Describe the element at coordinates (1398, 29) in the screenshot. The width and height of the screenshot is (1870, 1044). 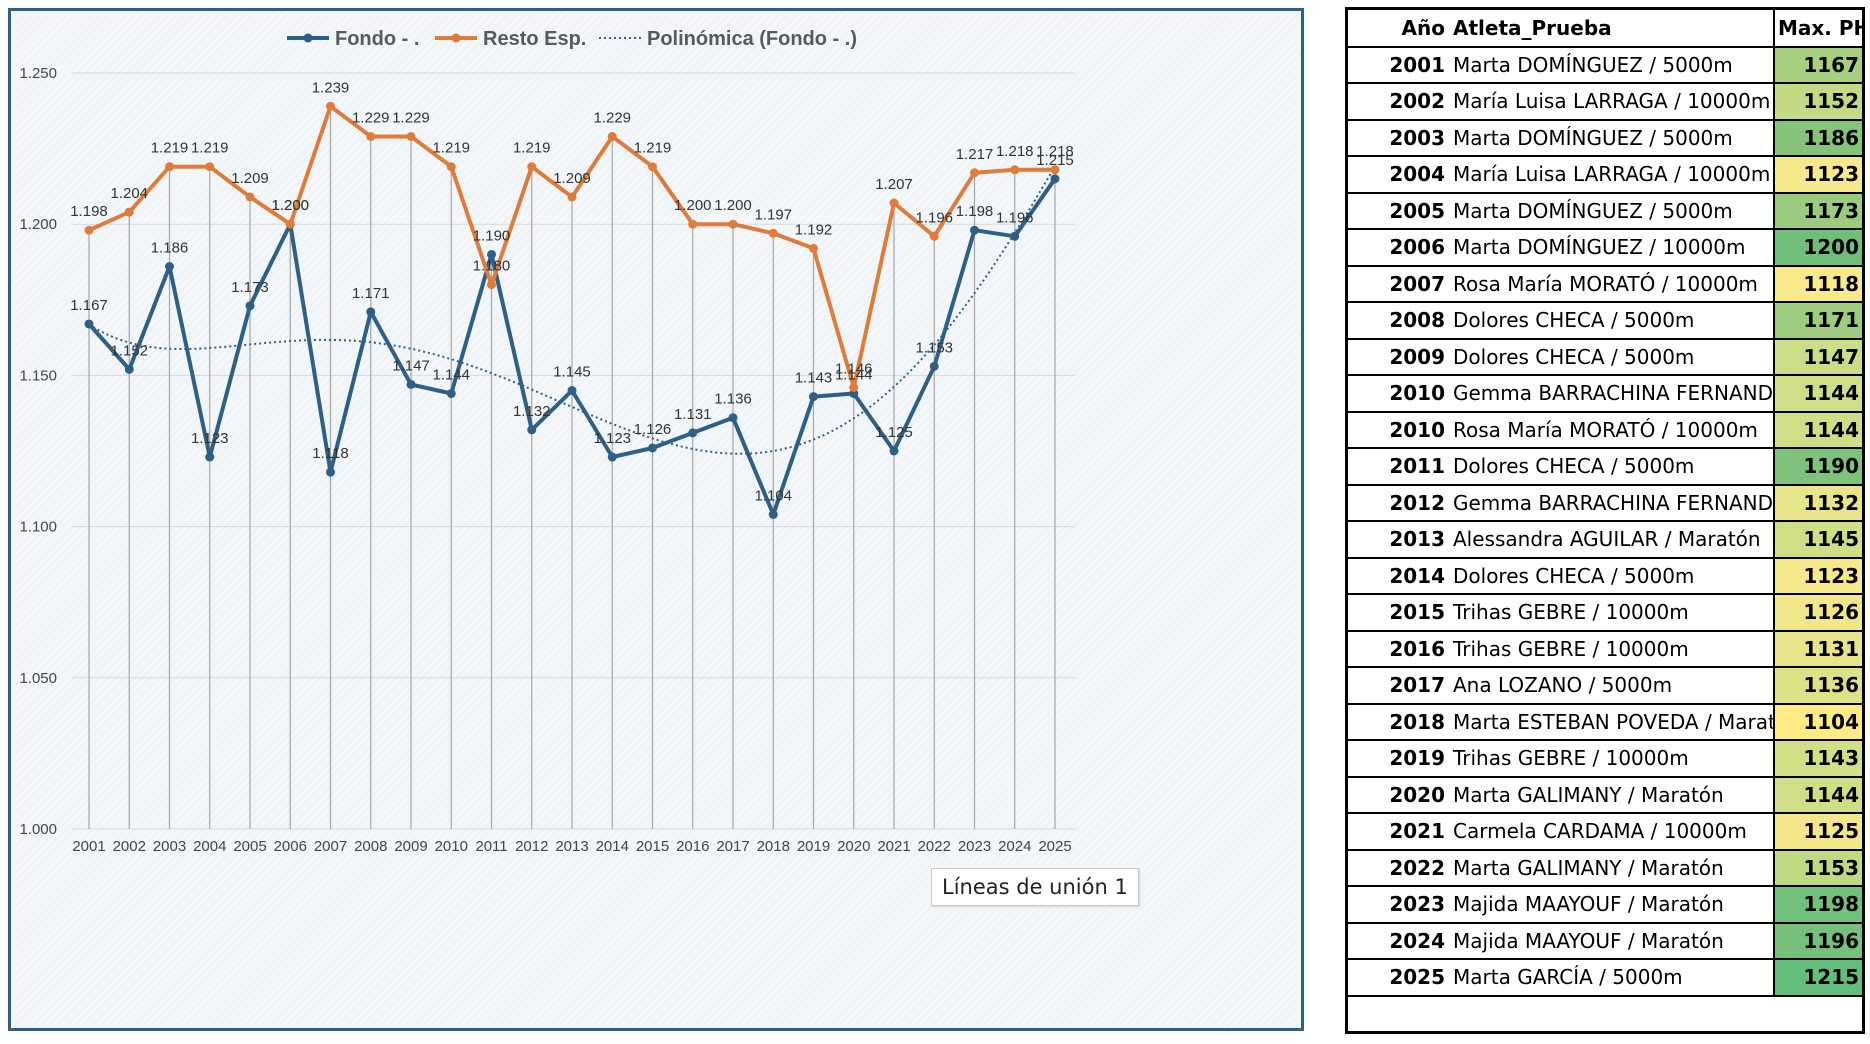
I see `header-year: Año` at that location.